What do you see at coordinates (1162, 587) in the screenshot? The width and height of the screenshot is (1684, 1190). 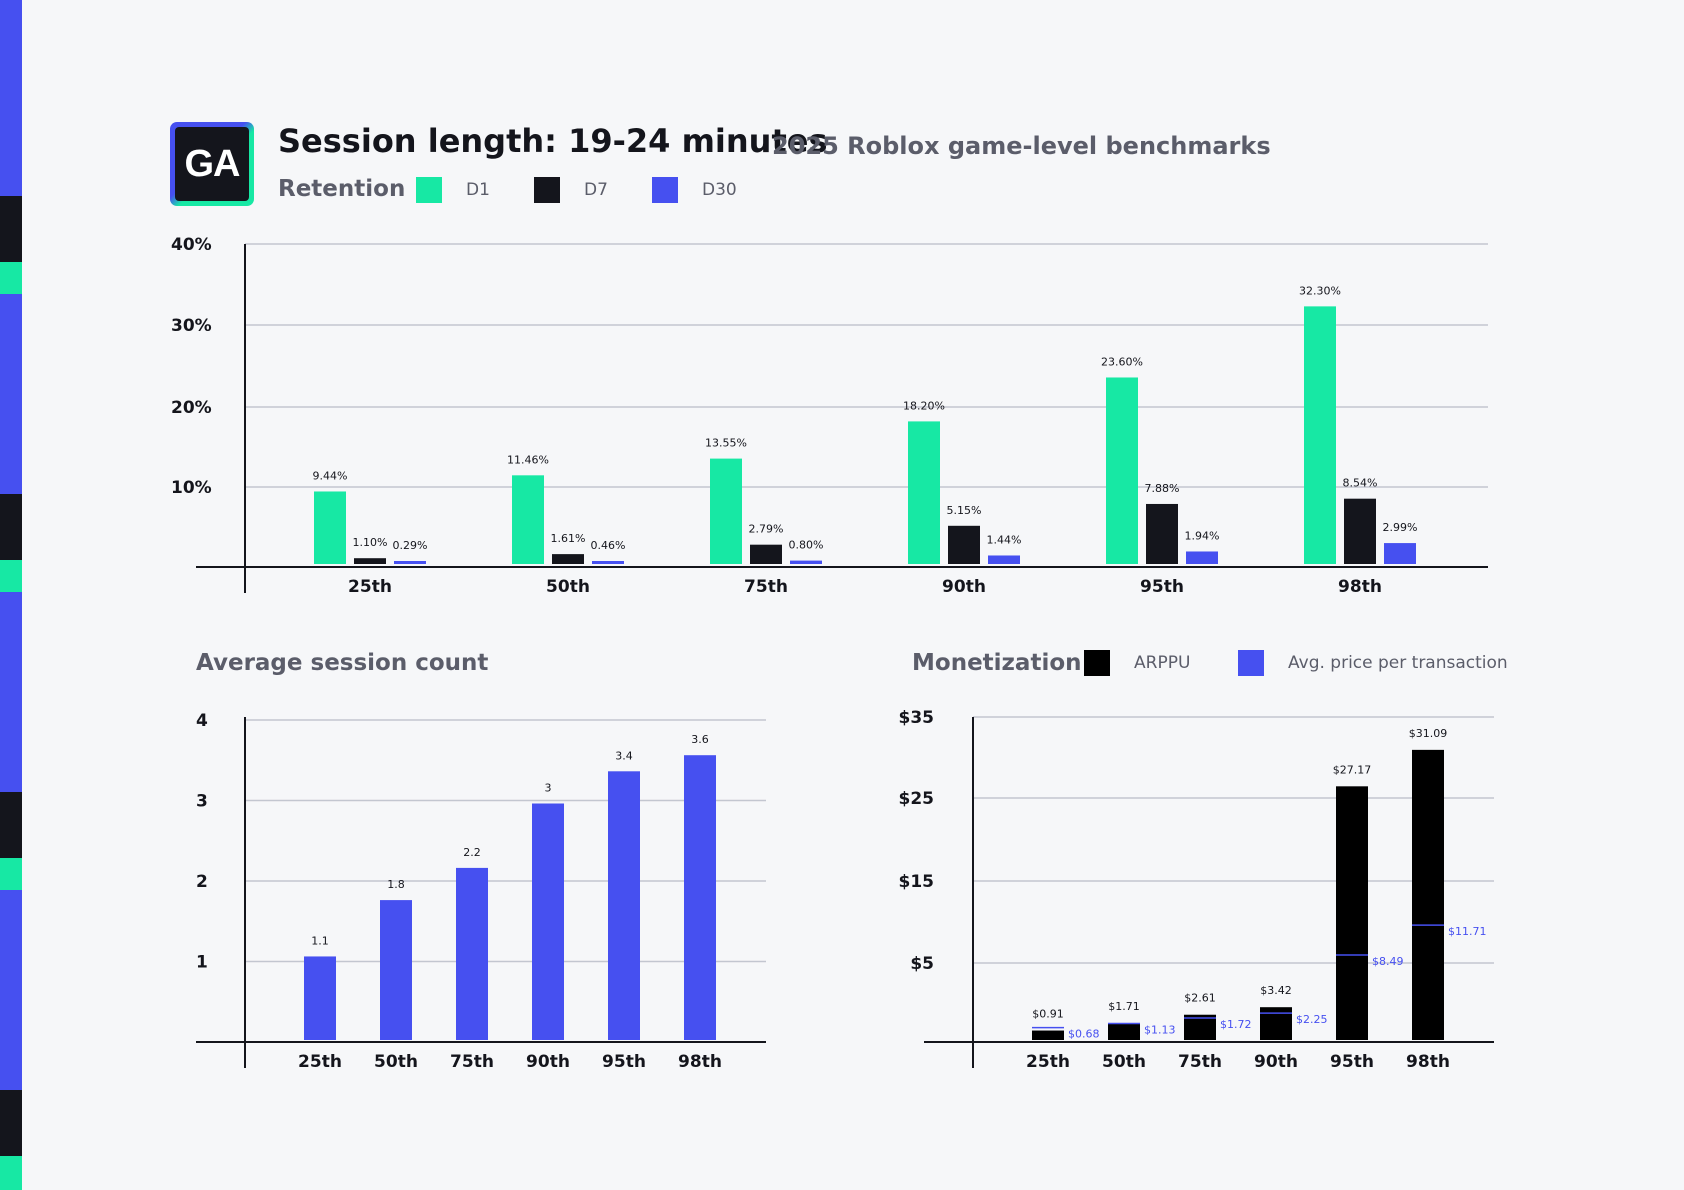 I see `retention-x-tick-label: 95th` at bounding box center [1162, 587].